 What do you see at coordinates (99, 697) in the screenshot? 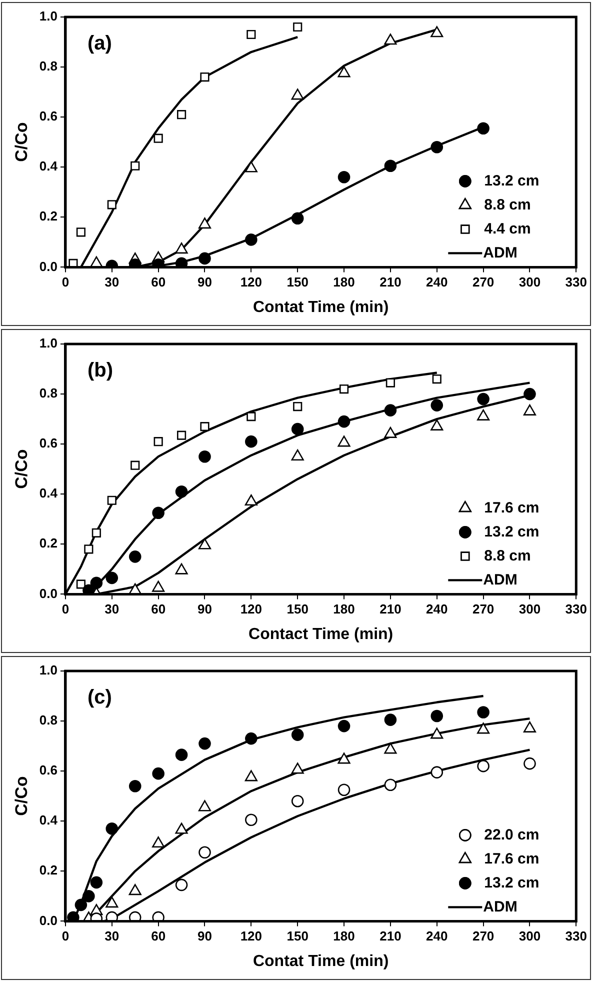
I see `annotation: (c)` at bounding box center [99, 697].